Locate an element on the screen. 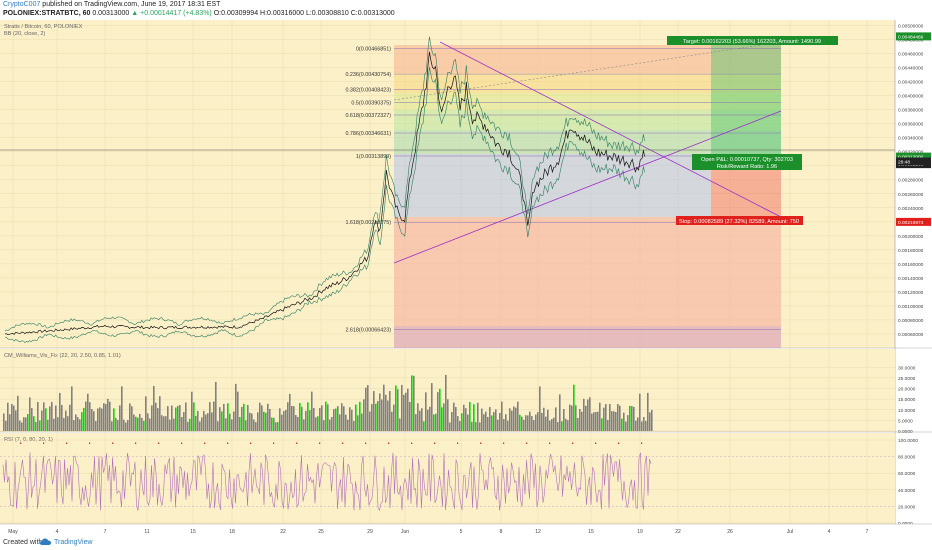 This screenshot has width=932, height=550. open-pl-label: Open P&L: 0.00010737, Qty: 302703 is located at coordinates (747, 160).